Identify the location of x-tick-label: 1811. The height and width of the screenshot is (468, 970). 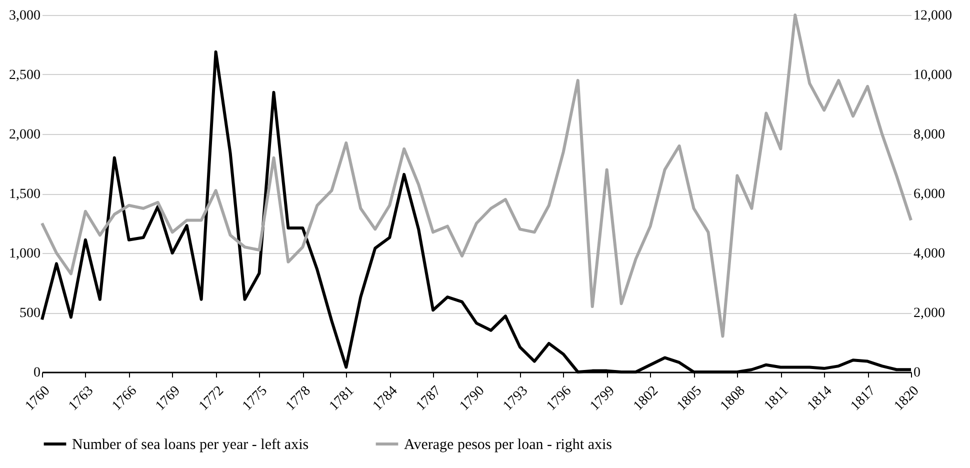
(777, 399).